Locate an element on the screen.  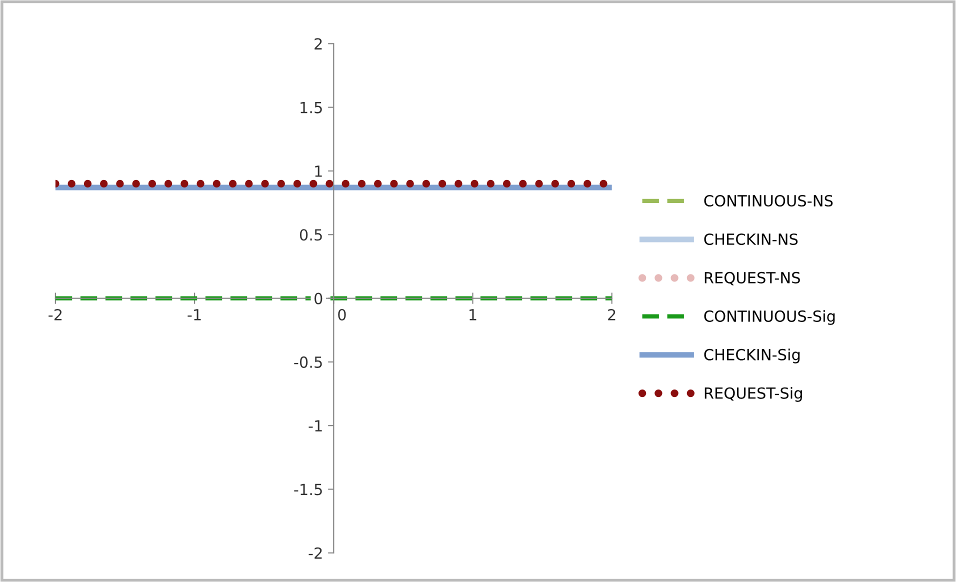
x-tick-label: -1 is located at coordinates (194, 314).